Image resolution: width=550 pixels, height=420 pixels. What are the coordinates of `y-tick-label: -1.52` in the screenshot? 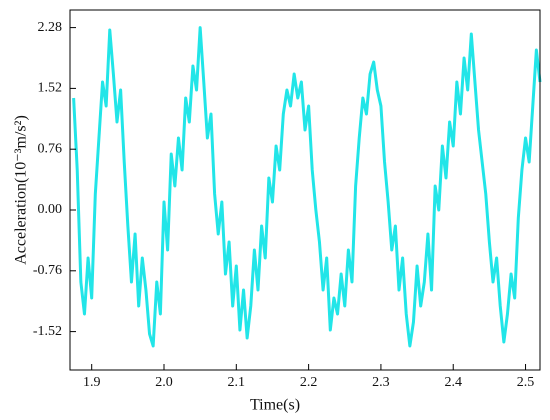 It's located at (47, 331).